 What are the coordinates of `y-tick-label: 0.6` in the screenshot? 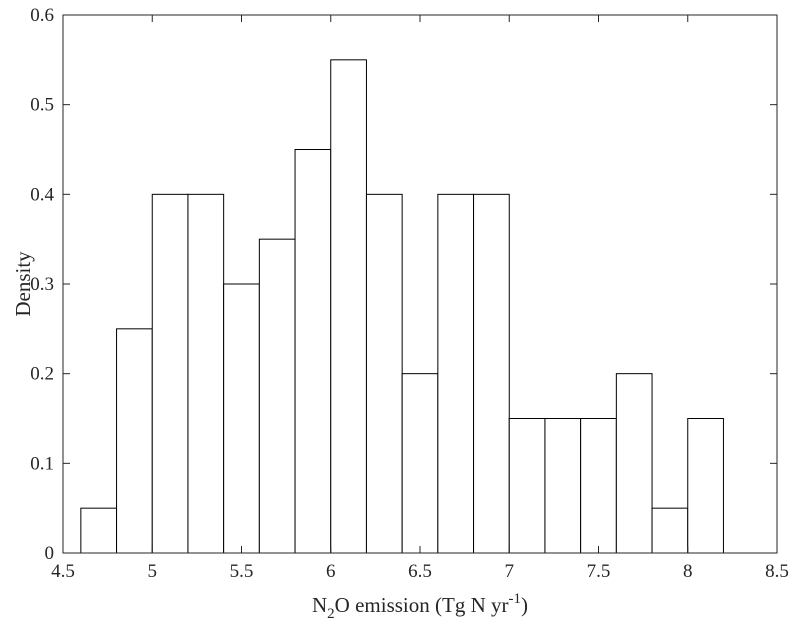 It's located at (42, 15).